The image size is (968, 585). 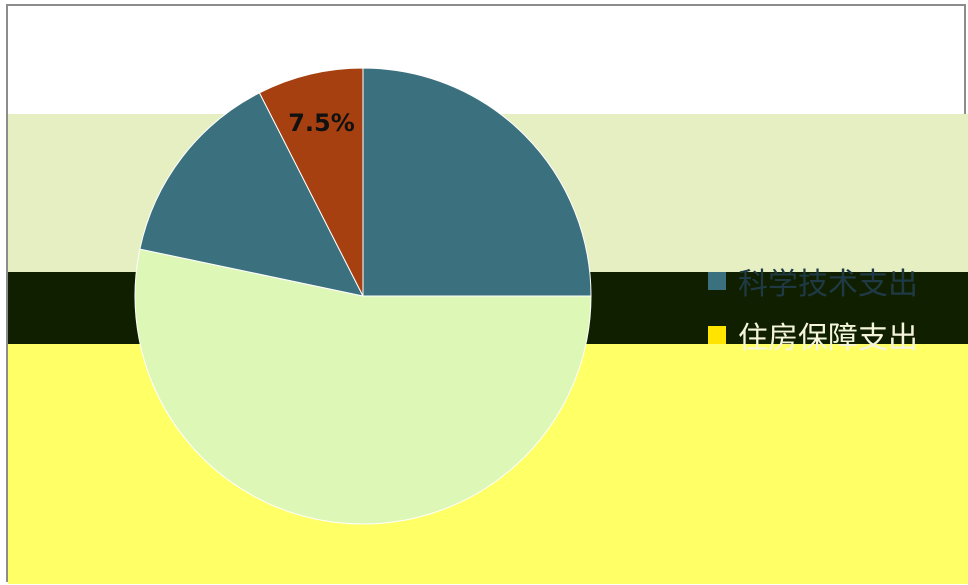 I want to click on legend-item-housing: 住房保障支出, so click(x=813, y=335).